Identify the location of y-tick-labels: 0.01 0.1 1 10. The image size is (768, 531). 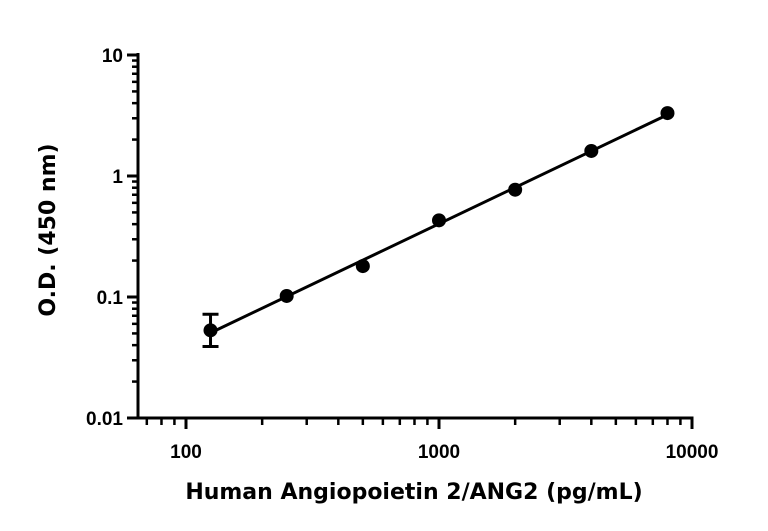
(104, 238).